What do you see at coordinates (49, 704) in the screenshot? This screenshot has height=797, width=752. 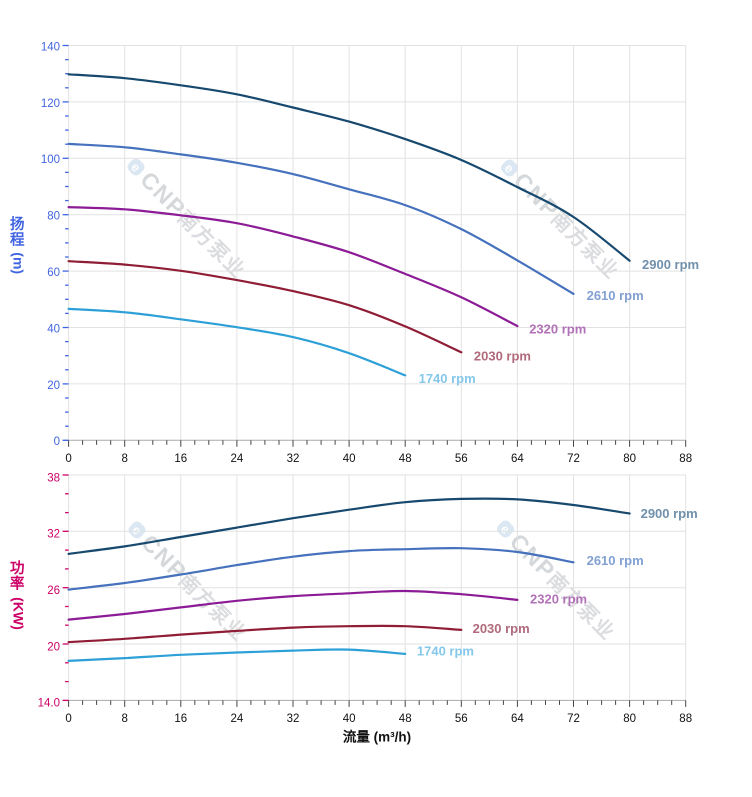 I see `svg-text: 14.0` at bounding box center [49, 704].